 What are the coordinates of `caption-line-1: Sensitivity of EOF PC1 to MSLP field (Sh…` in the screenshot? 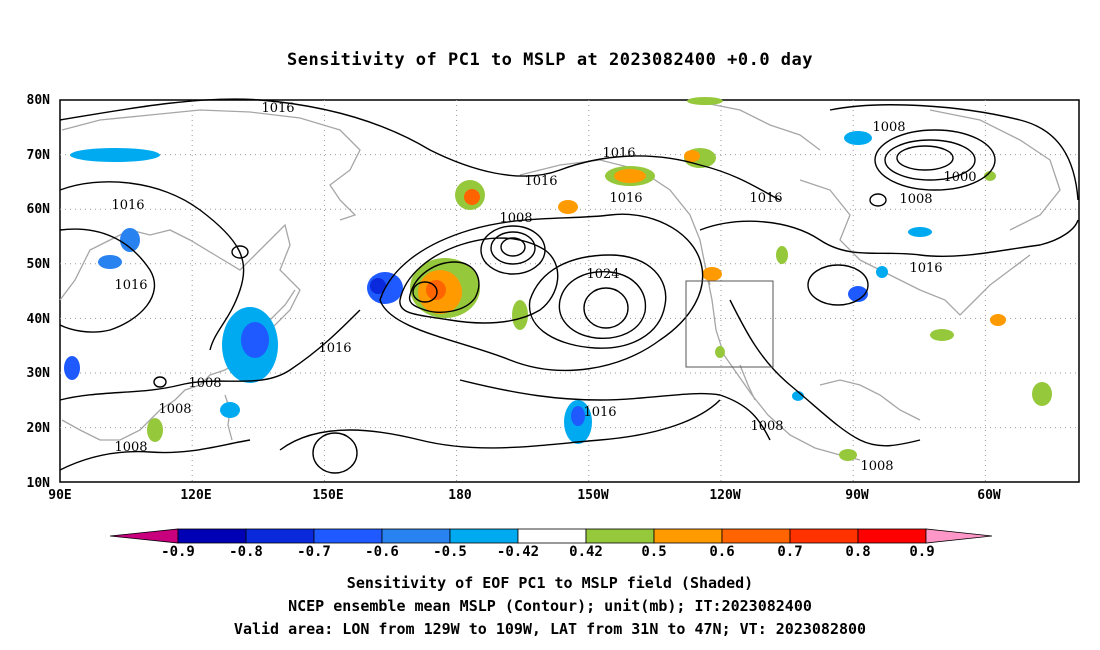 It's located at (550, 583).